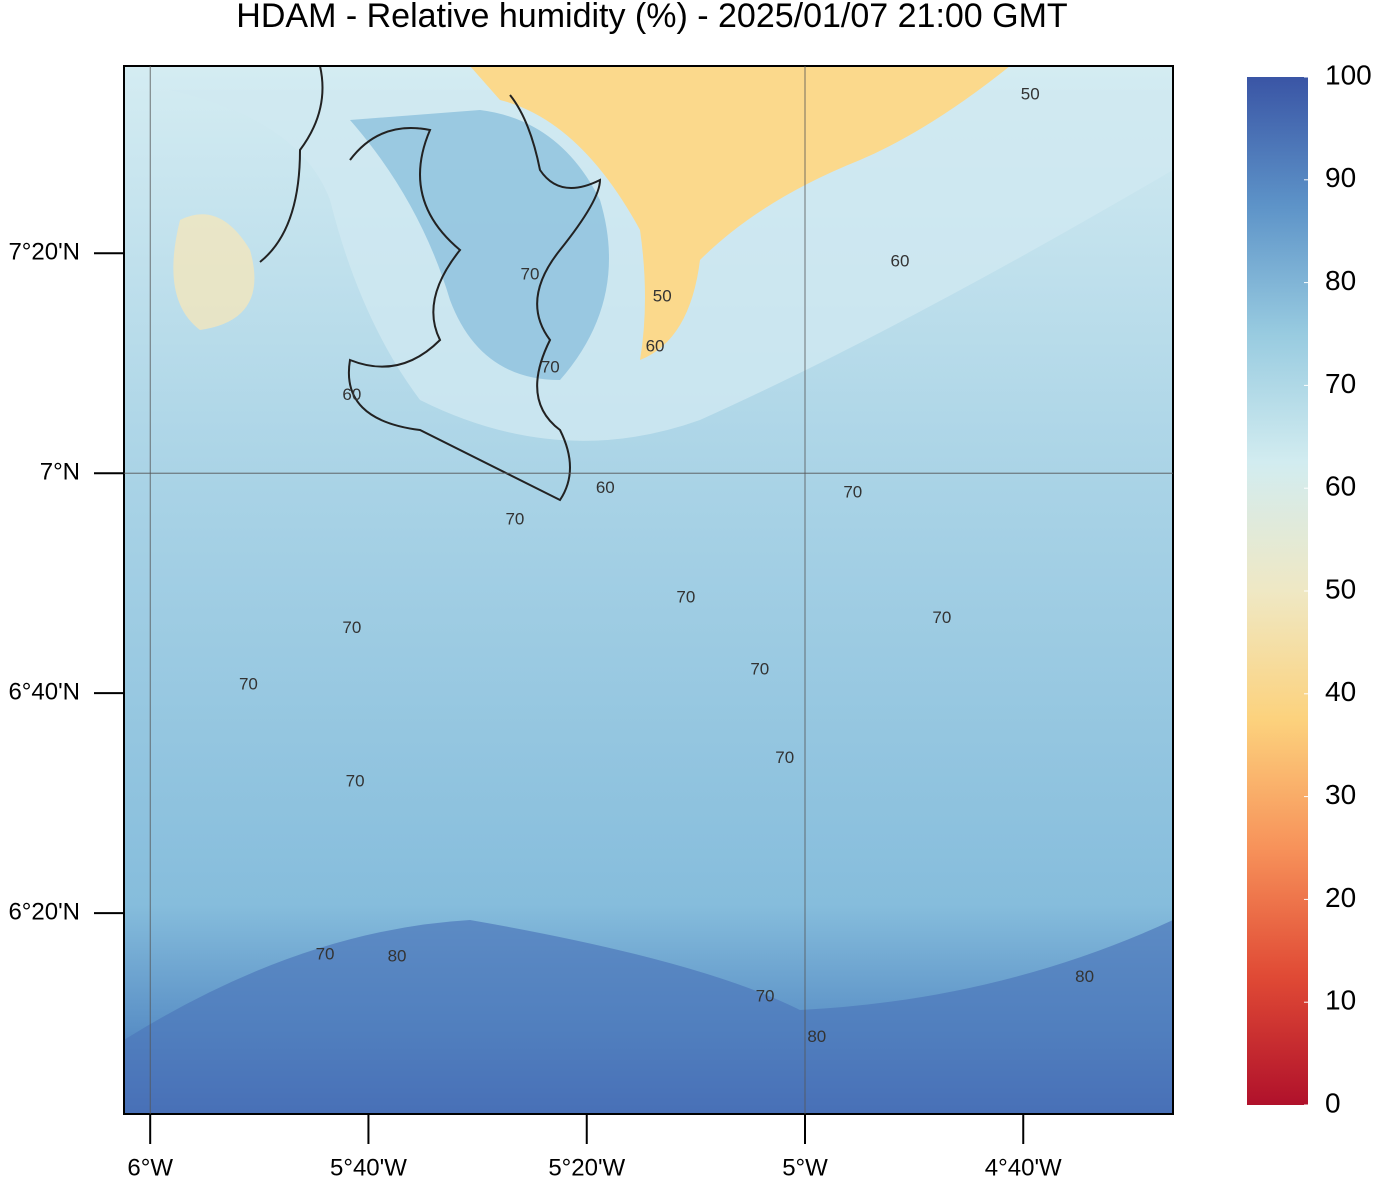  I want to click on colorbar-label: 0, so click(1333, 1102).